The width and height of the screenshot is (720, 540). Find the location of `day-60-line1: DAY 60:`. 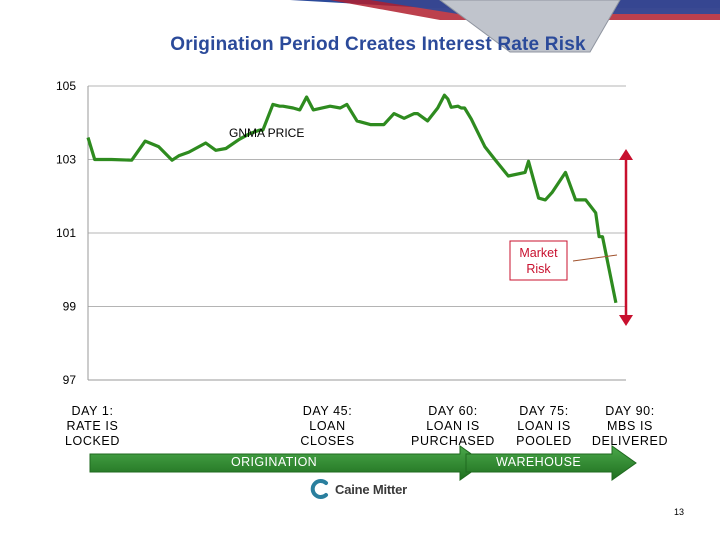

day-60-line1: DAY 60: is located at coordinates (453, 411).